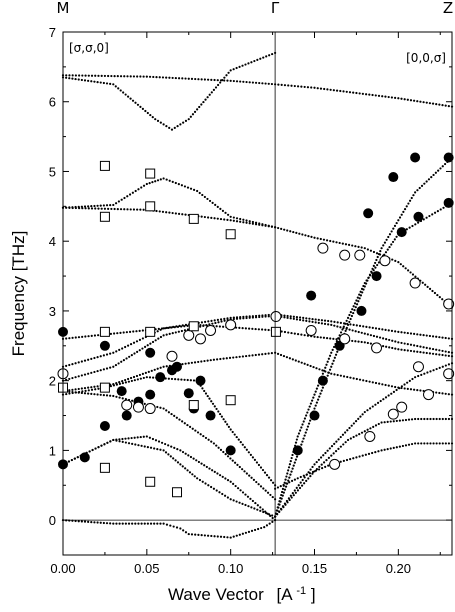  What do you see at coordinates (426, 58) in the screenshot?
I see `direction-label-right: [0,0,σ]` at bounding box center [426, 58].